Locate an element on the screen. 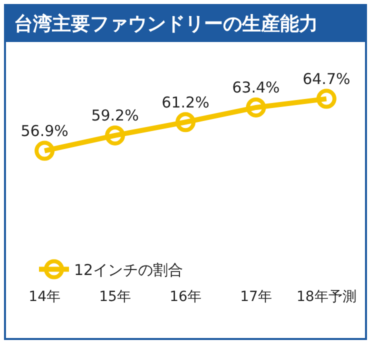 Image resolution: width=373 pixels, height=348 pixels. legend-label: 12インチの割合 is located at coordinates (129, 270).